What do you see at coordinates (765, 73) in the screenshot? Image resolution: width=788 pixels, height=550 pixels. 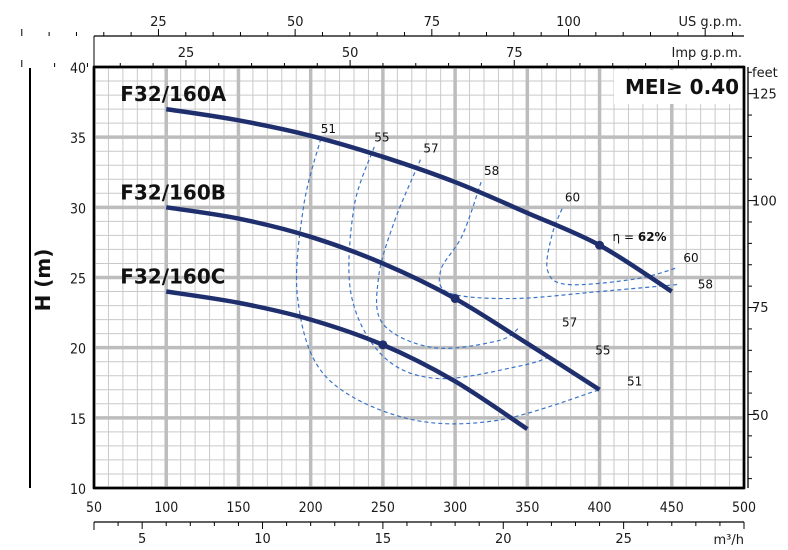 I see `feet-unit: feet` at bounding box center [765, 73].